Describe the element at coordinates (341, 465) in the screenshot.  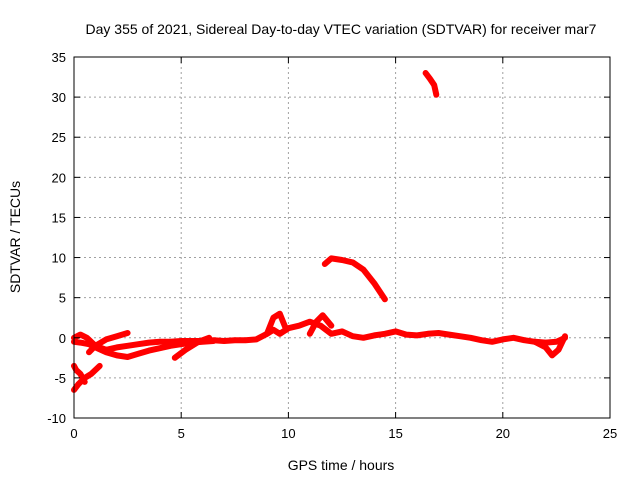
I see `x-axis-label: GPS time / hours` at that location.